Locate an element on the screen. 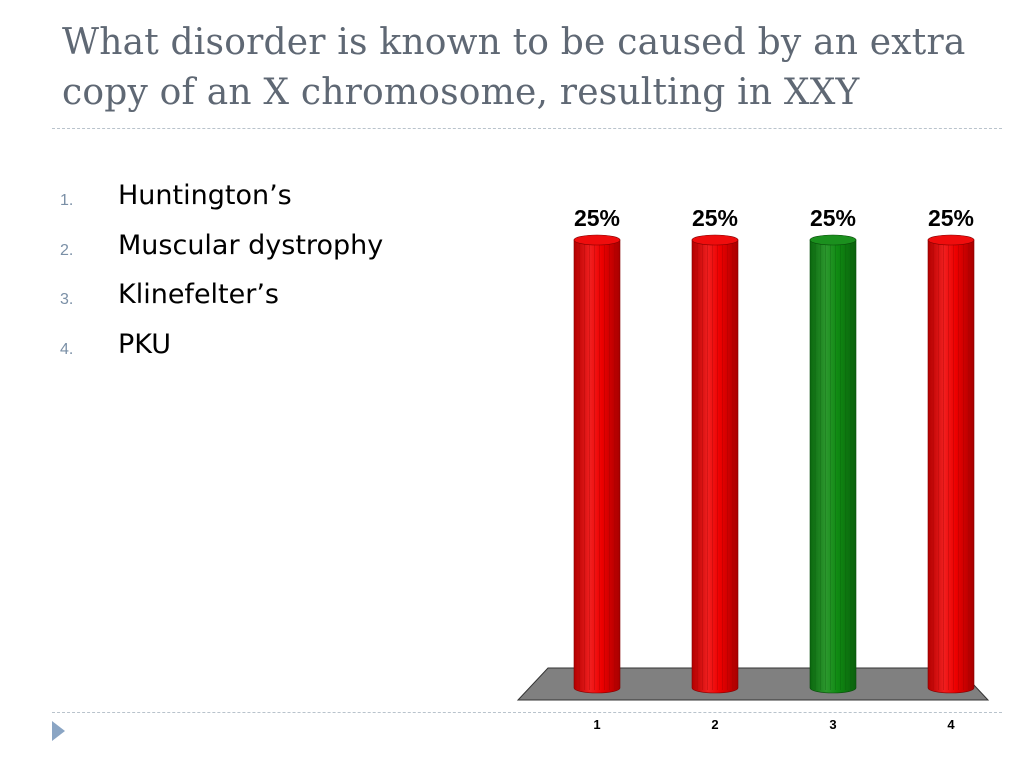 This screenshot has height=768, width=1024. option-number: 1. is located at coordinates (67, 200).